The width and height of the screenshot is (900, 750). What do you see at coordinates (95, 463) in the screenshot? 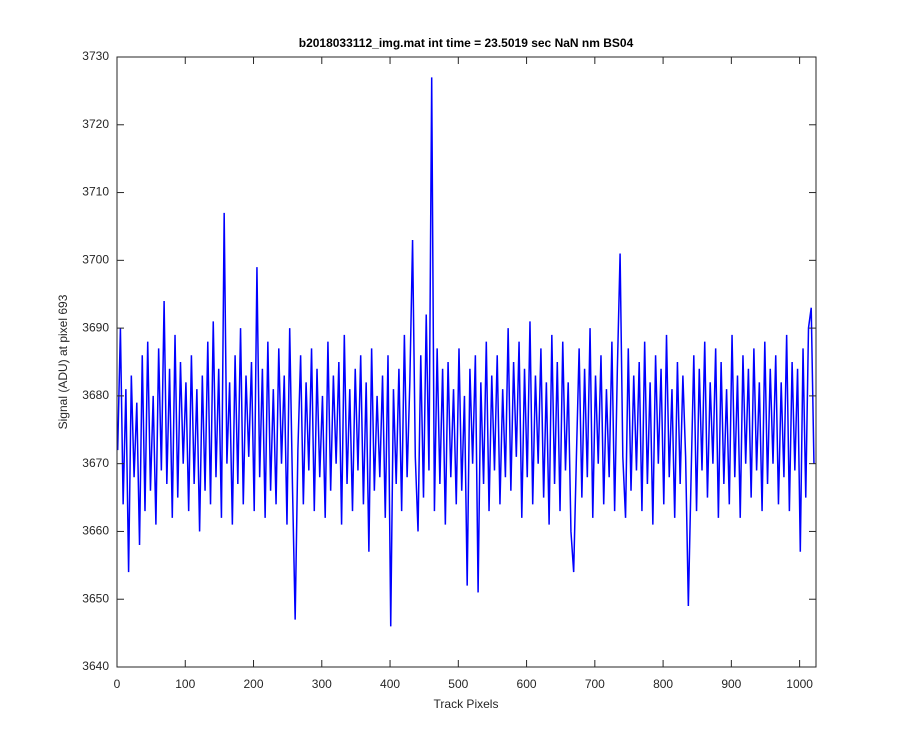
I see `y-tick-label: 3670` at bounding box center [95, 463].